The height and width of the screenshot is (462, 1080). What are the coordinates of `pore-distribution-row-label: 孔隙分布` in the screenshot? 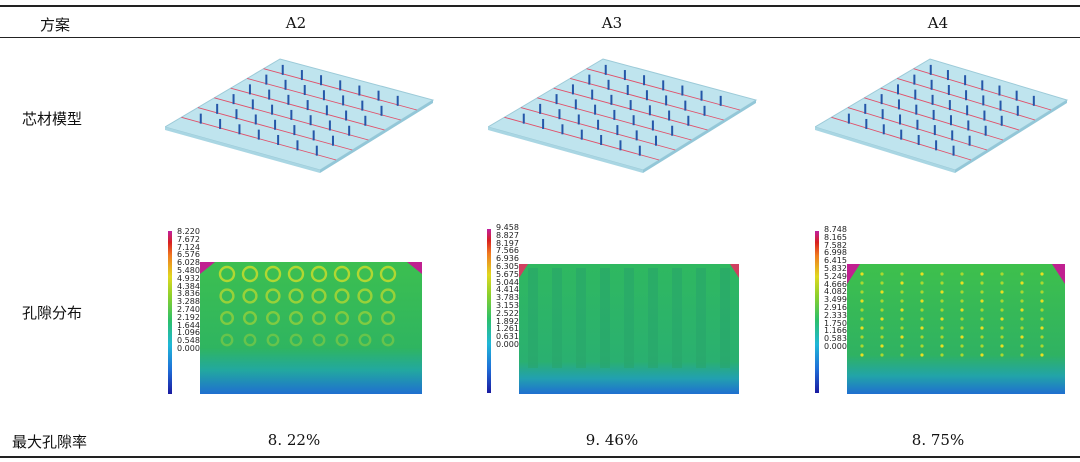 It's located at (52, 313).